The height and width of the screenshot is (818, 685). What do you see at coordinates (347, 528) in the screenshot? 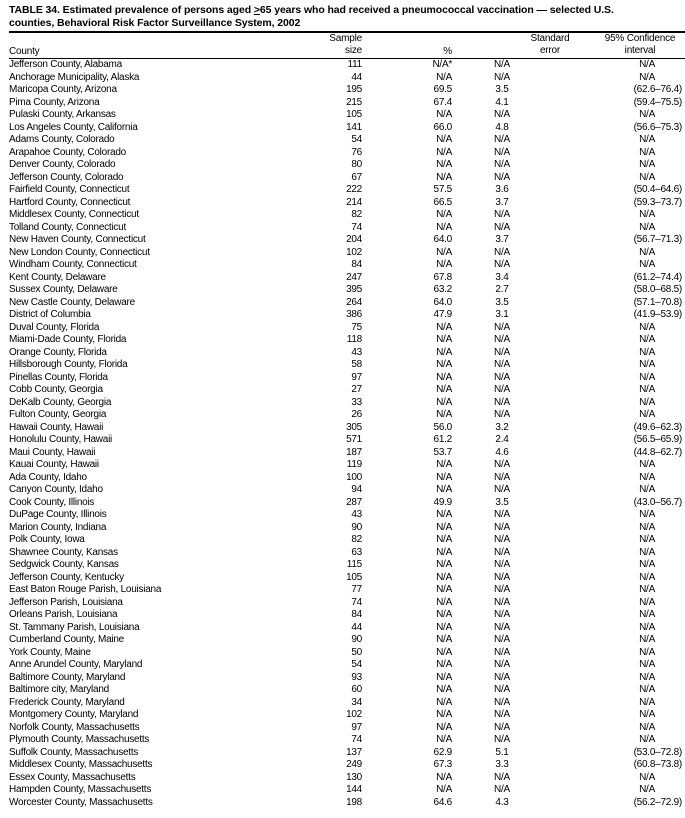
I see `table-row: Marion County, Indiana 90 N/A N/A N/A` at bounding box center [347, 528].